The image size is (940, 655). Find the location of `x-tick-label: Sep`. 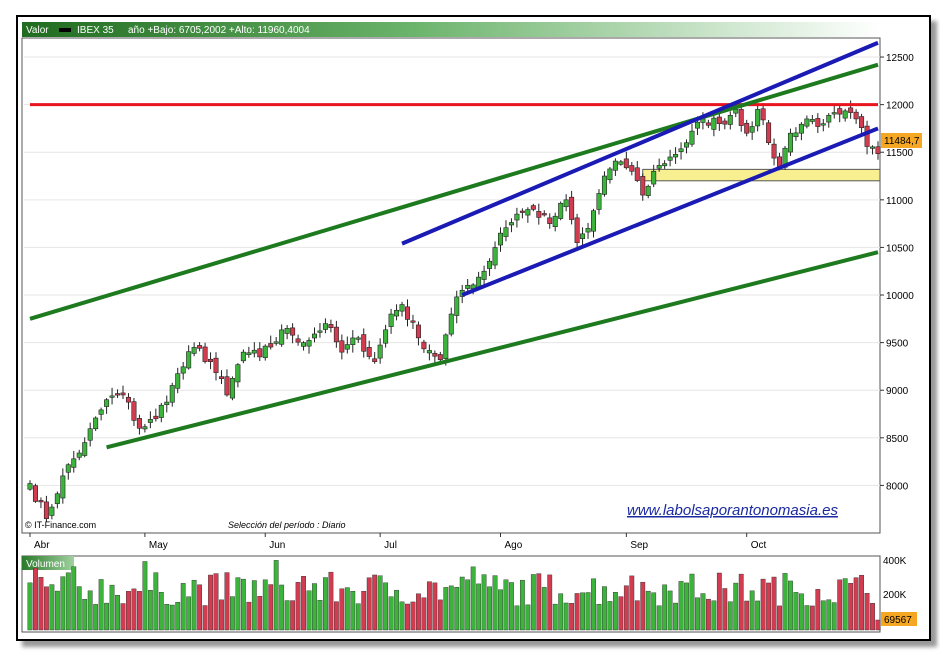

x-tick-label: Sep is located at coordinates (639, 545).